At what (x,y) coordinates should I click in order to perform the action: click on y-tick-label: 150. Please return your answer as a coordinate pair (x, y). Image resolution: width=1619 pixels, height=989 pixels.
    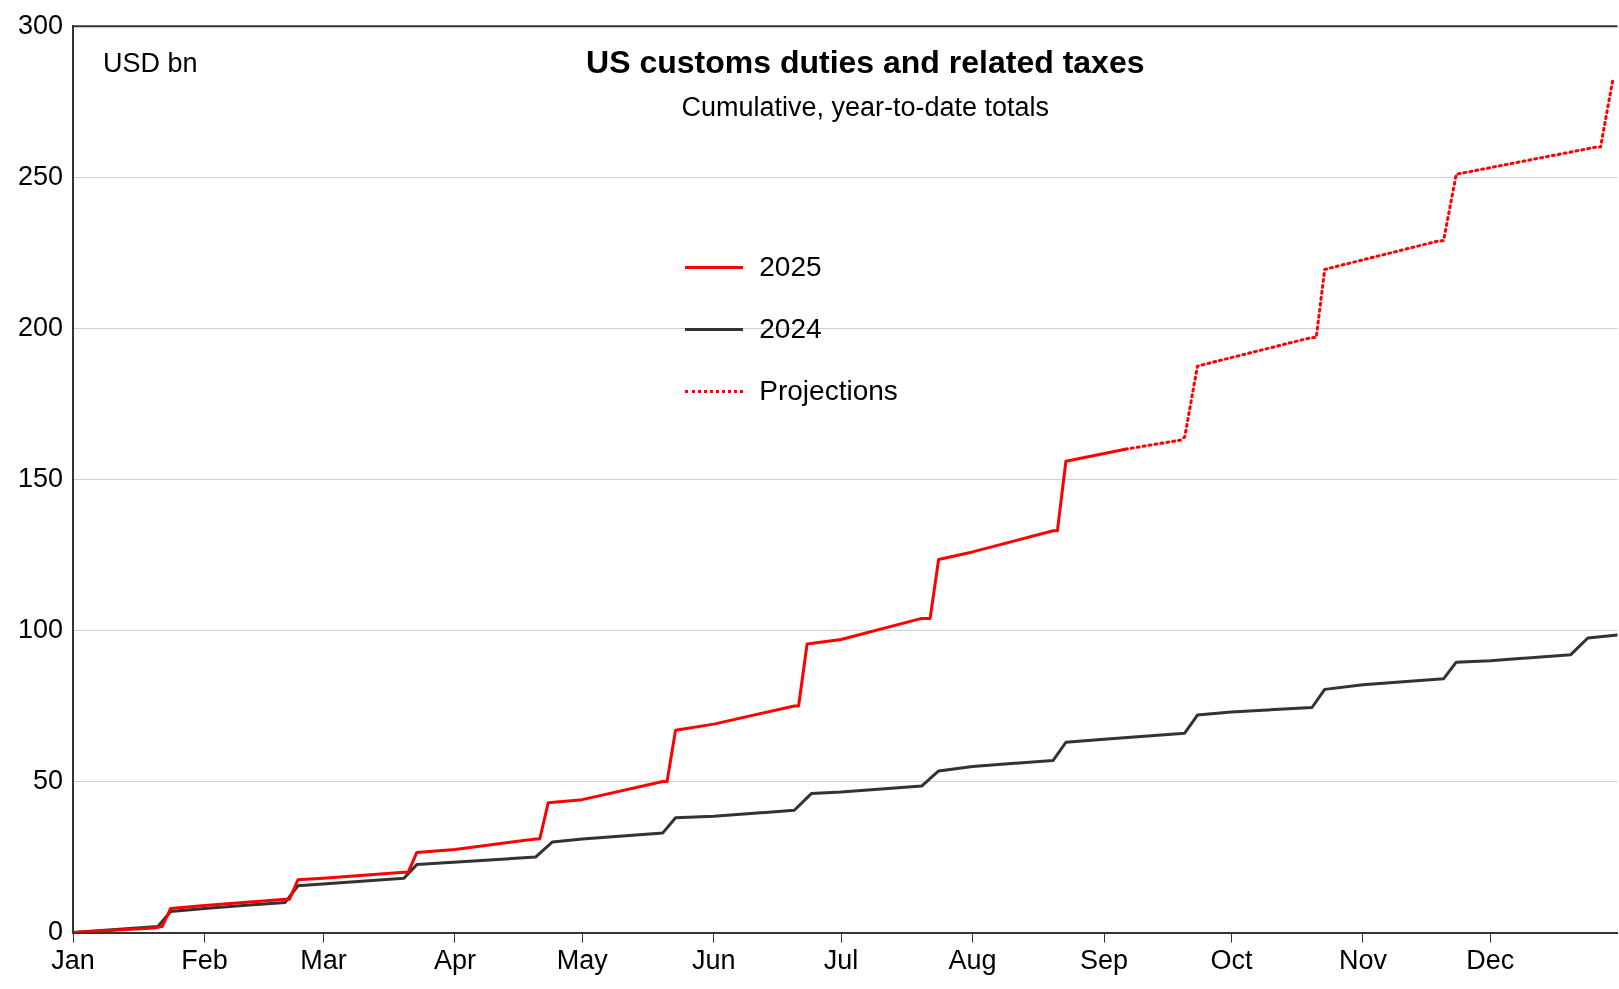
    Looking at the image, I should click on (40, 477).